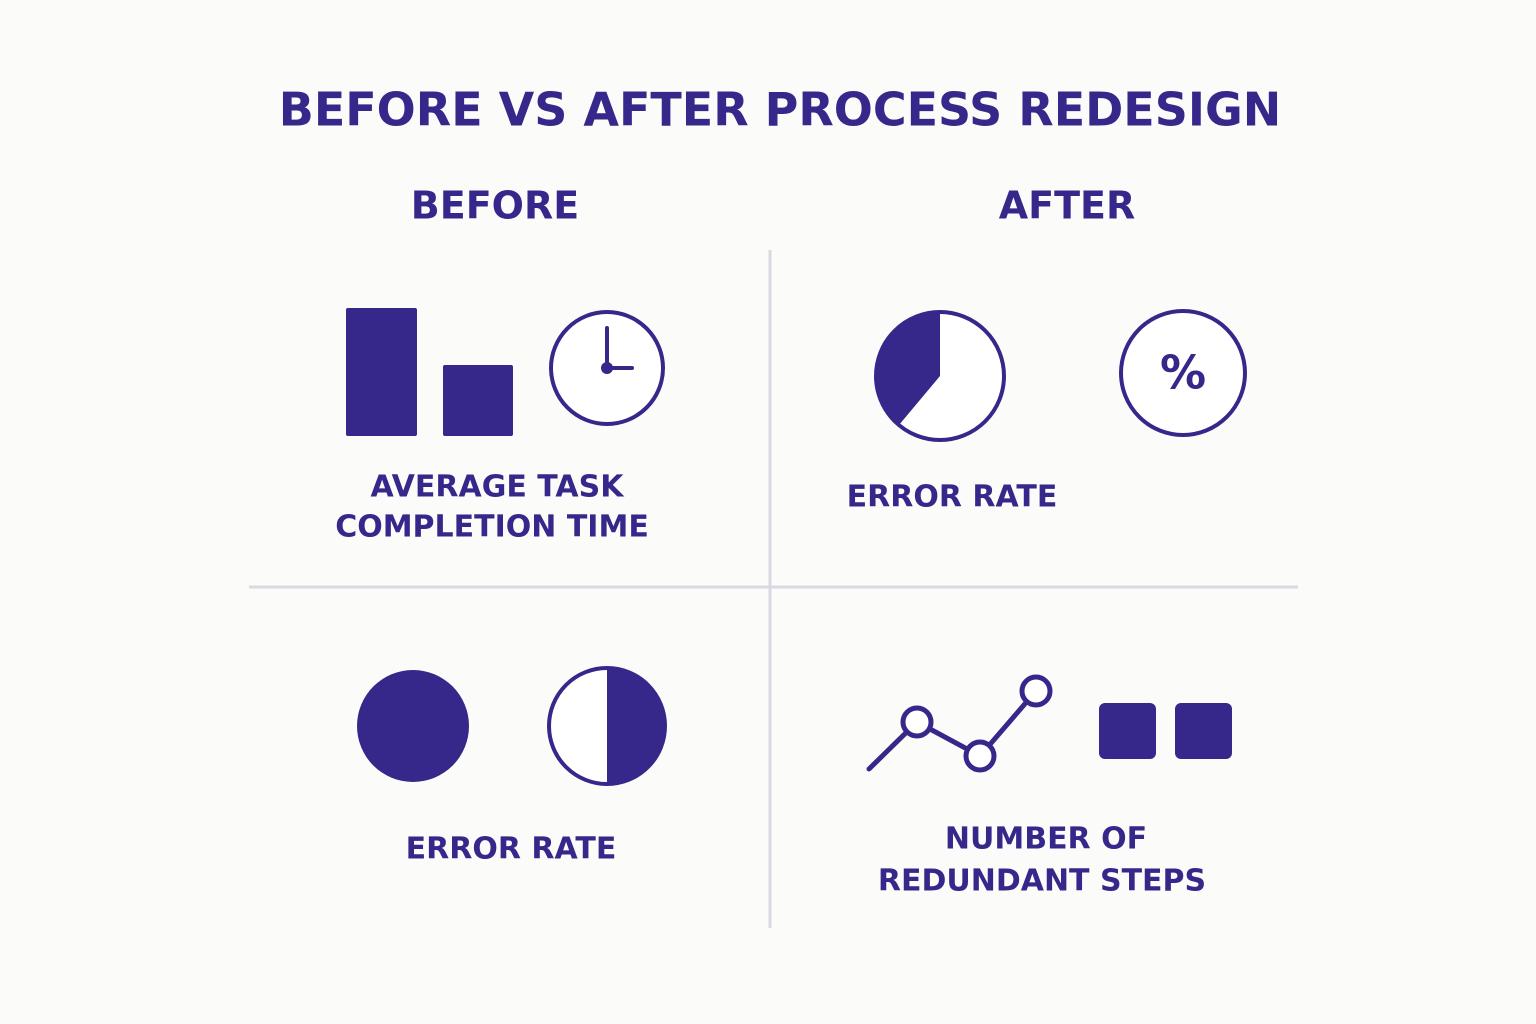  I want to click on panel-label: COMPLETION TIME, so click(492, 527).